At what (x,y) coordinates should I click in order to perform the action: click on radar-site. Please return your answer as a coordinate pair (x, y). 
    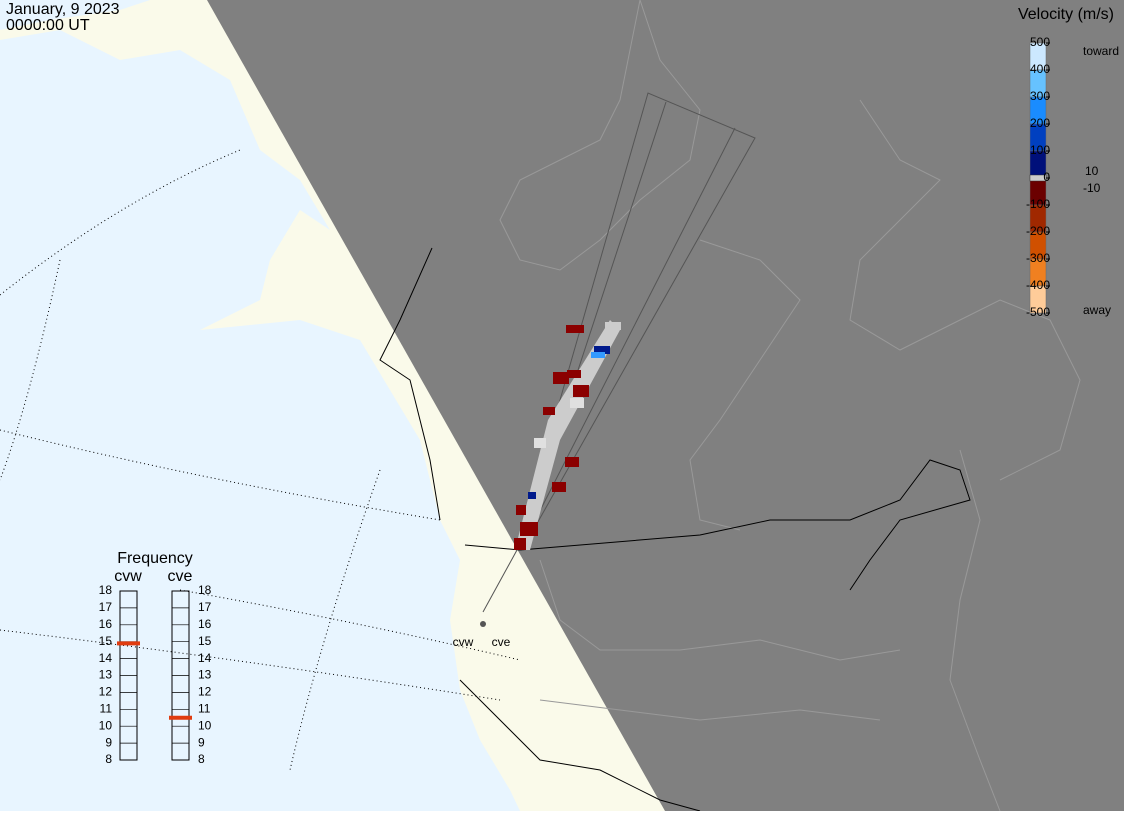
    Looking at the image, I should click on (483, 624).